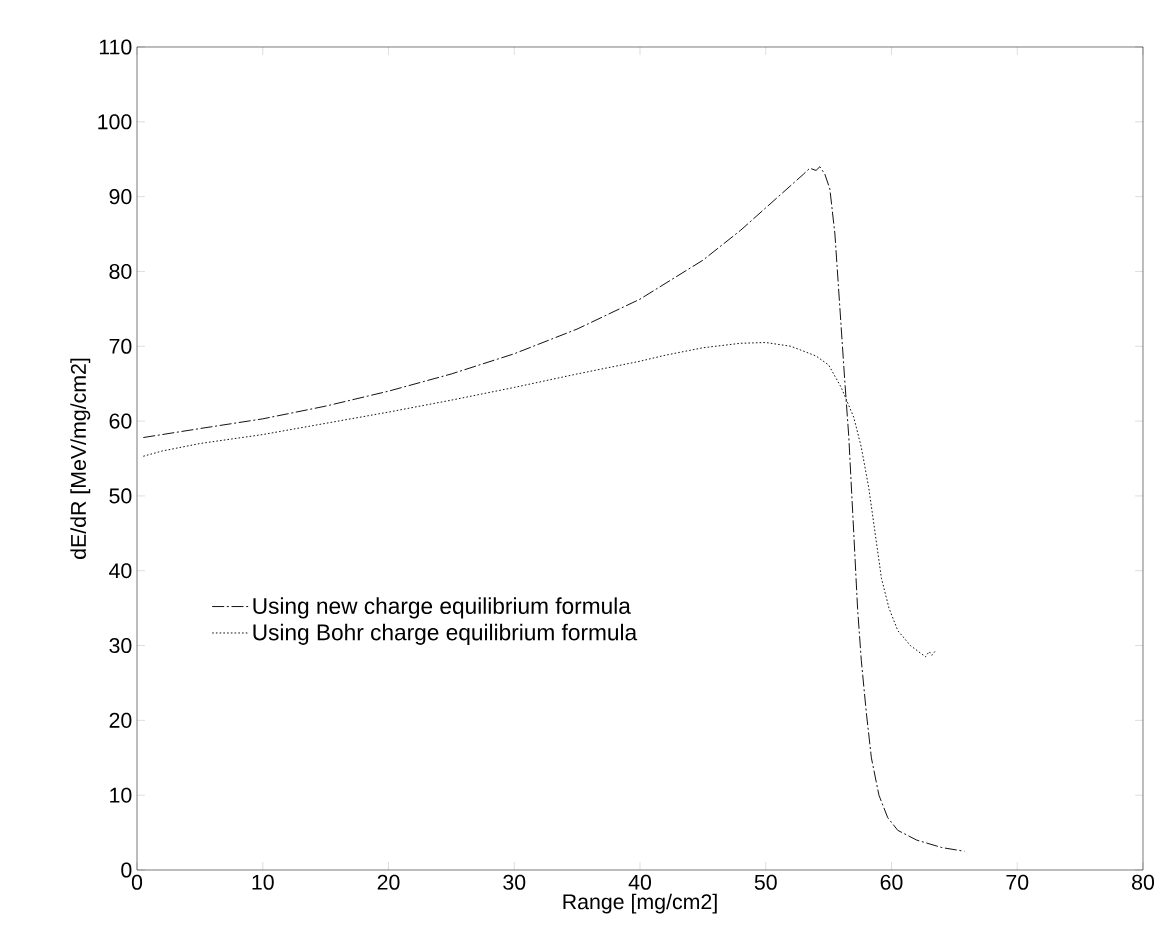 The width and height of the screenshot is (1168, 951). What do you see at coordinates (120, 346) in the screenshot?
I see `y-tick-label: 70` at bounding box center [120, 346].